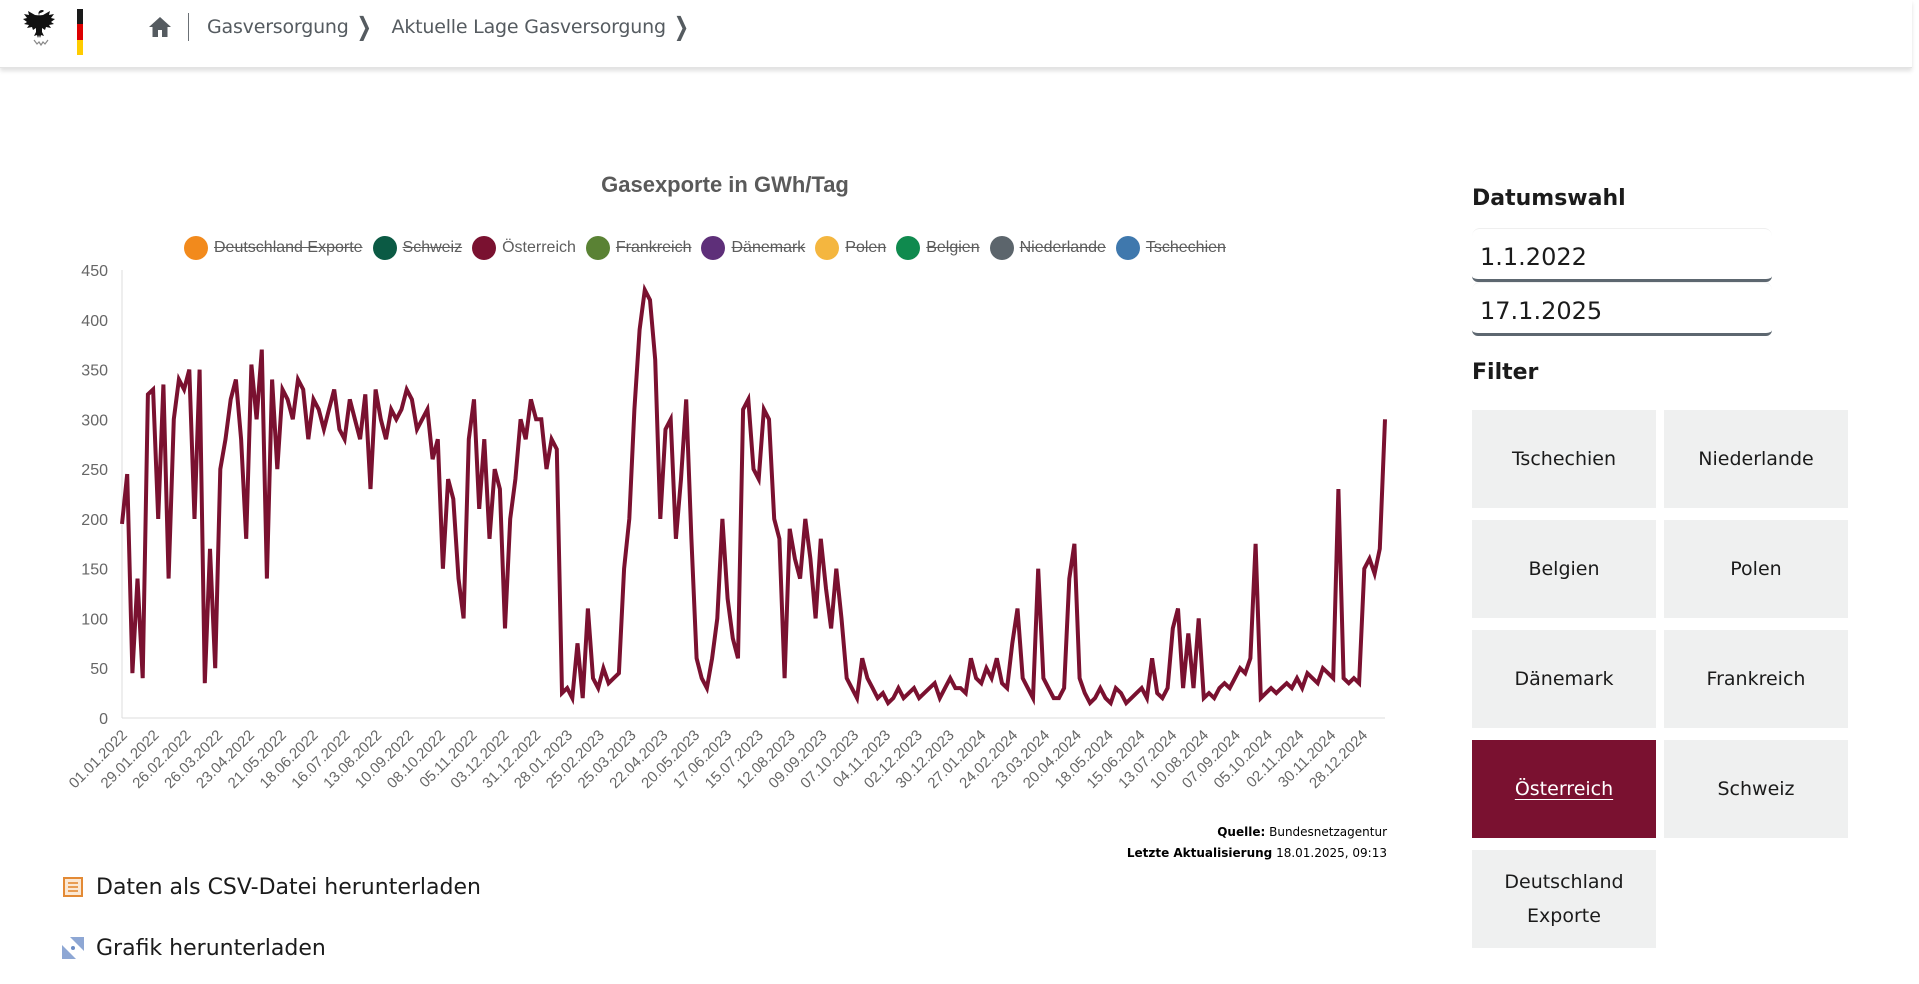 This screenshot has height=984, width=1919. I want to click on breadcrumb-gasversorgung: Gasversorgung ❯, so click(289, 26).